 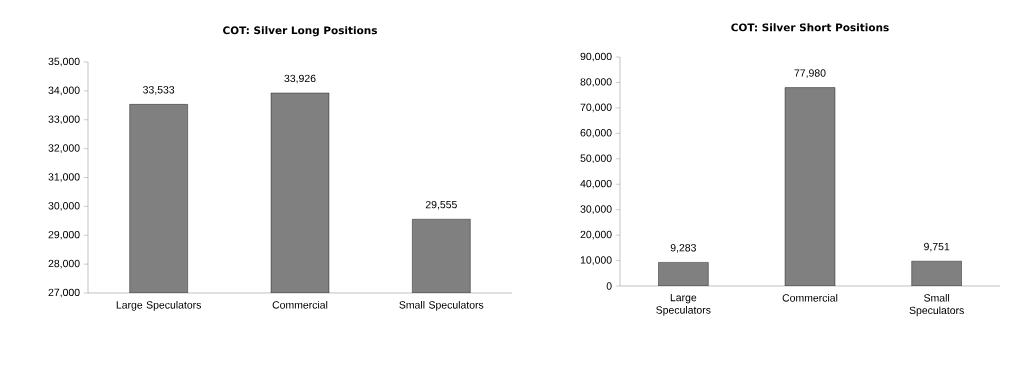 What do you see at coordinates (596, 159) in the screenshot?
I see `y-tick-label: 50,000` at bounding box center [596, 159].